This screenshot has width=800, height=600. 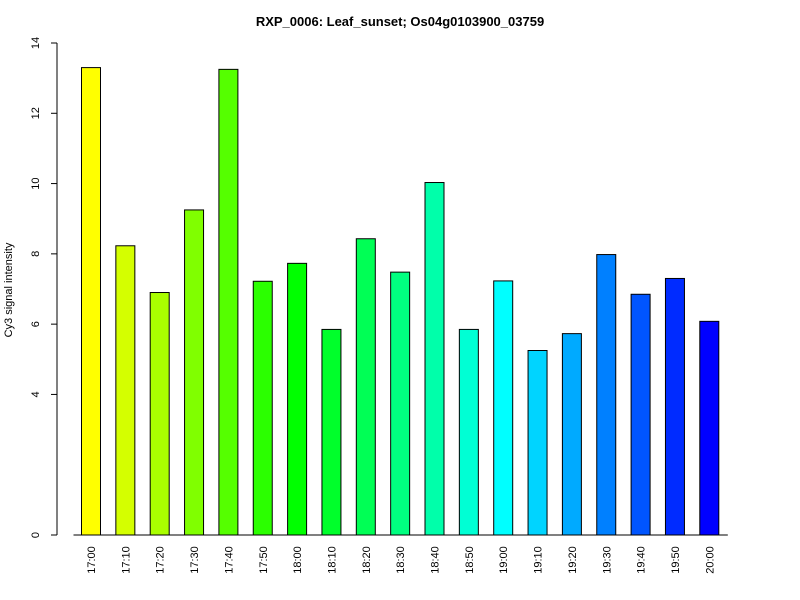 I want to click on x-tick-label: 20:00, so click(x=710, y=560).